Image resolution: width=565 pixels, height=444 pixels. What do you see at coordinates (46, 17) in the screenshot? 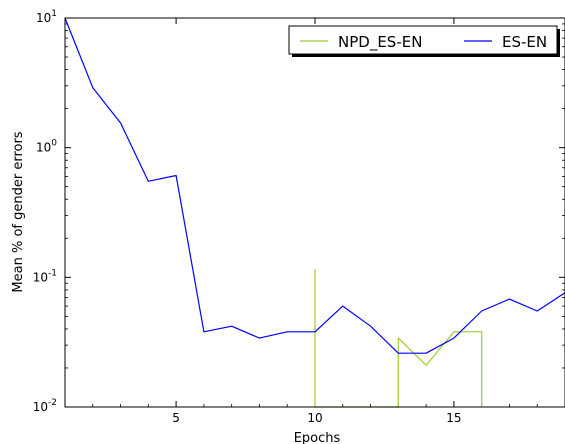
I see `y-tick-label: 10¹` at bounding box center [46, 17].